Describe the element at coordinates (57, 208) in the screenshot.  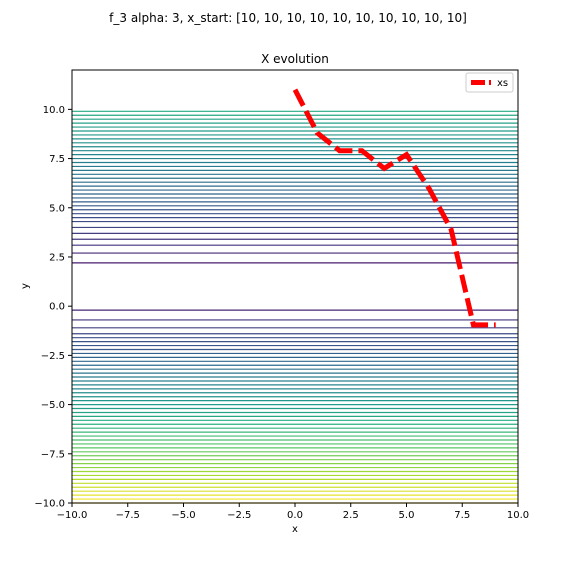
I see `y-tick-label: 5.0` at that location.